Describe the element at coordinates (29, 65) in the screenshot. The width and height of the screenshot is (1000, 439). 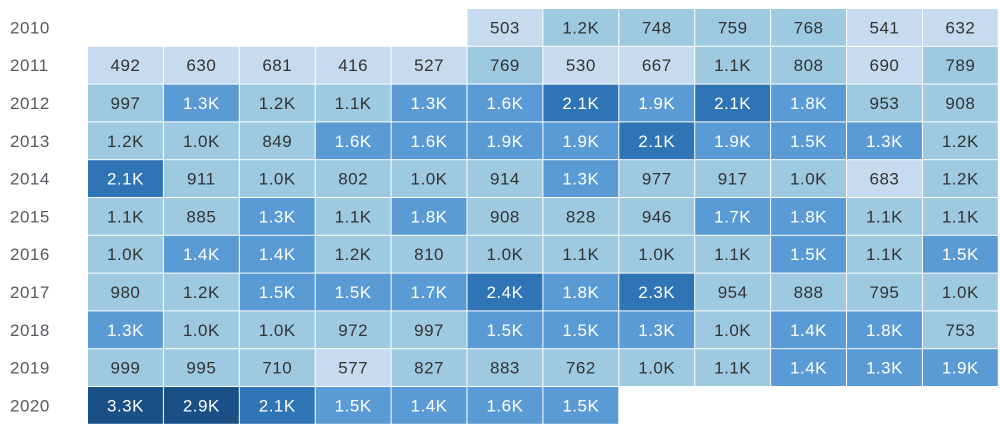
I see `row-label: 2011` at that location.